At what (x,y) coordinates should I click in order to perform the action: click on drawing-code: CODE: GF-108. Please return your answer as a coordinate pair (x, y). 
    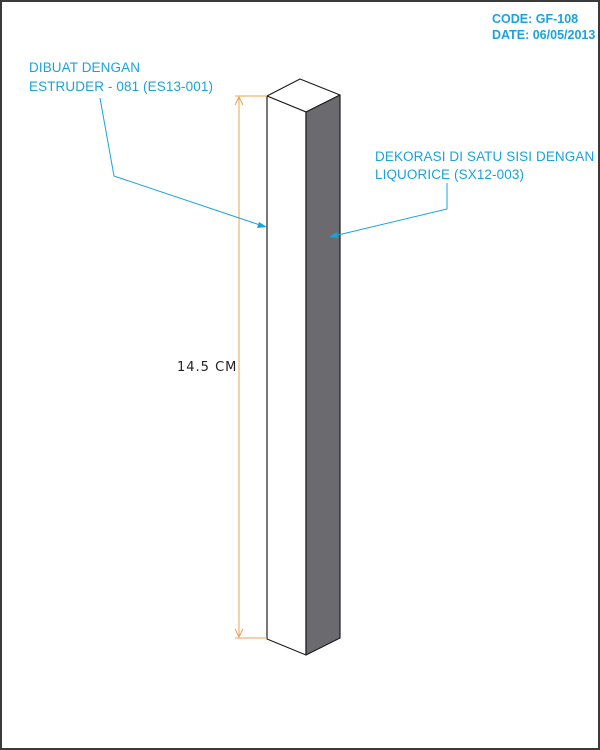
    Looking at the image, I should click on (535, 19).